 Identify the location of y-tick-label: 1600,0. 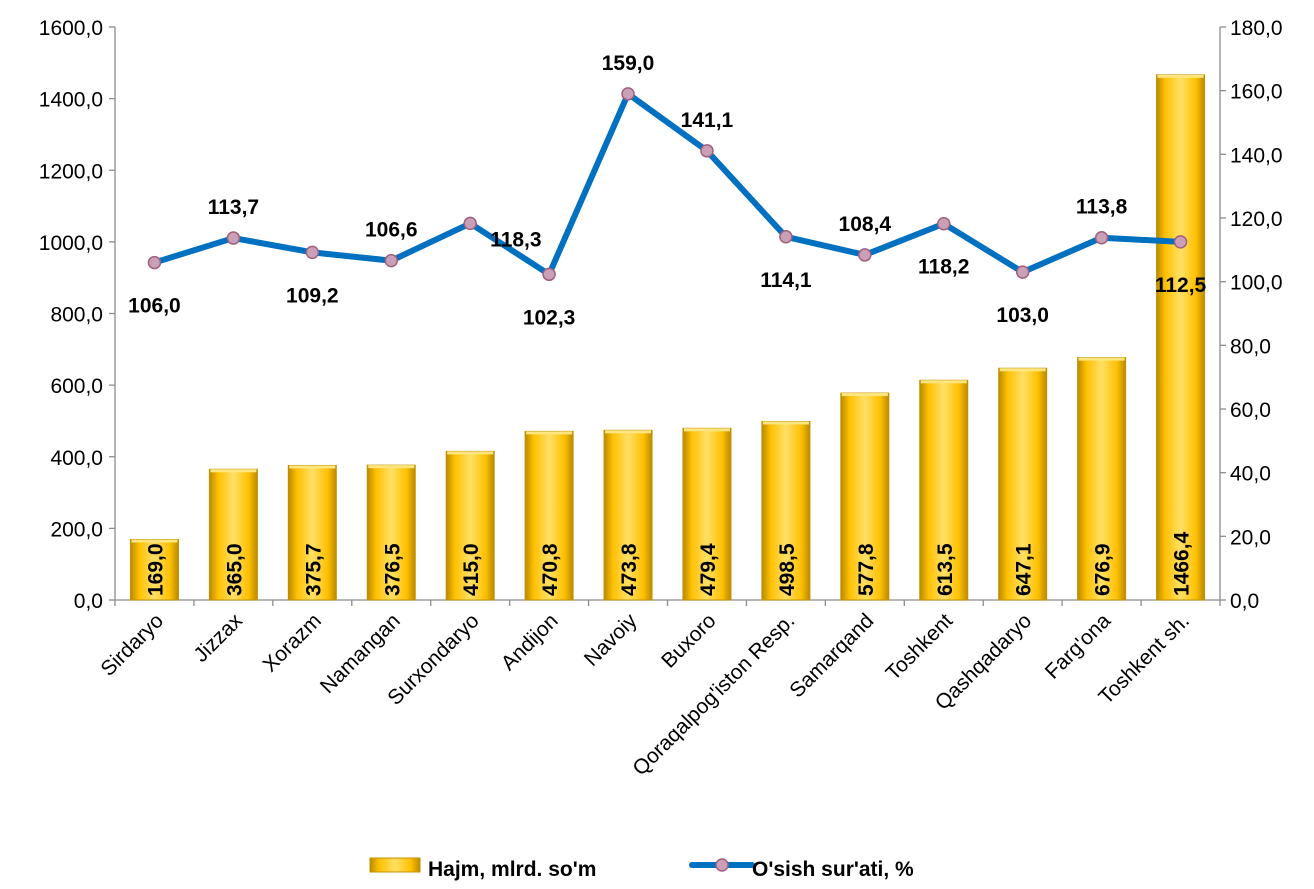
(71, 28).